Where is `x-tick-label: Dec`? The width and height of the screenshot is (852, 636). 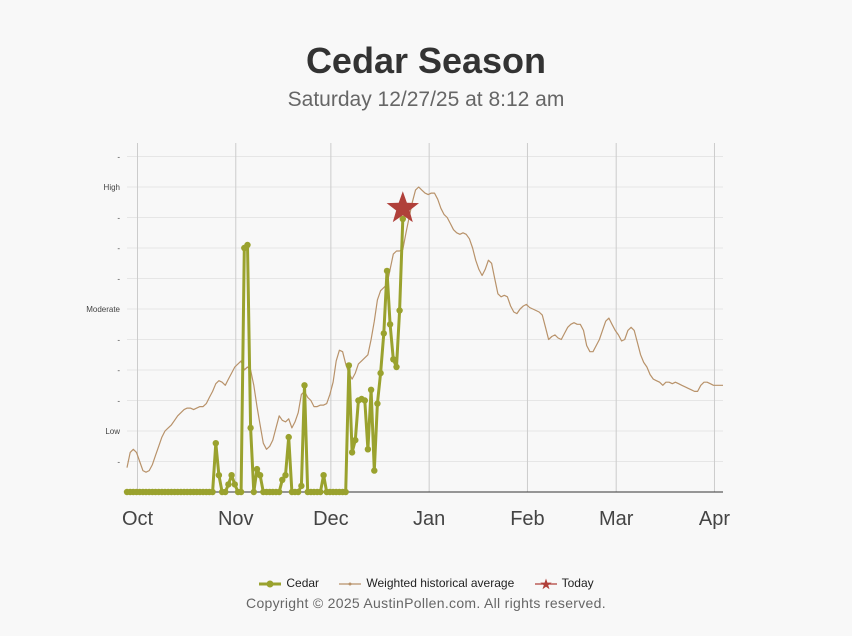
x-tick-label: Dec is located at coordinates (331, 519).